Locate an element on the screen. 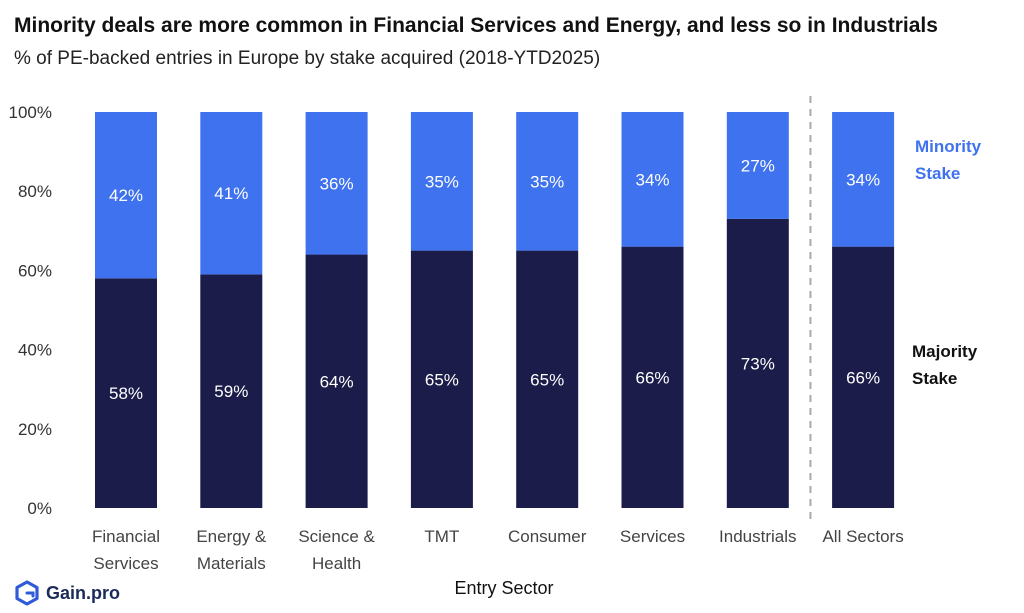  legend-label-majority: Stake is located at coordinates (934, 378).